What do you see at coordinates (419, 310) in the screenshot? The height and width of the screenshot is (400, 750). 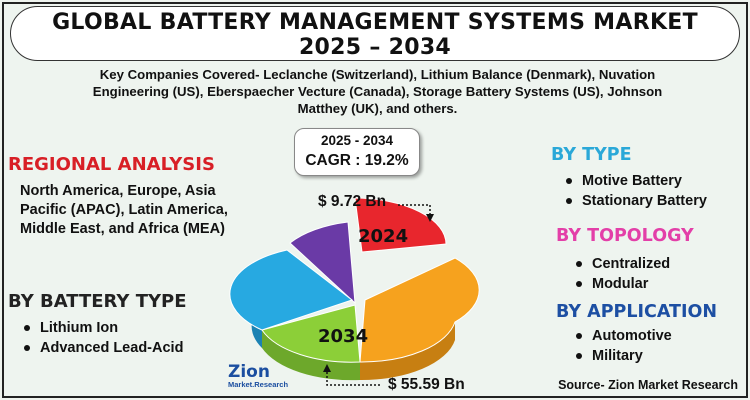 I see `pie-slice-orange` at bounding box center [419, 310].